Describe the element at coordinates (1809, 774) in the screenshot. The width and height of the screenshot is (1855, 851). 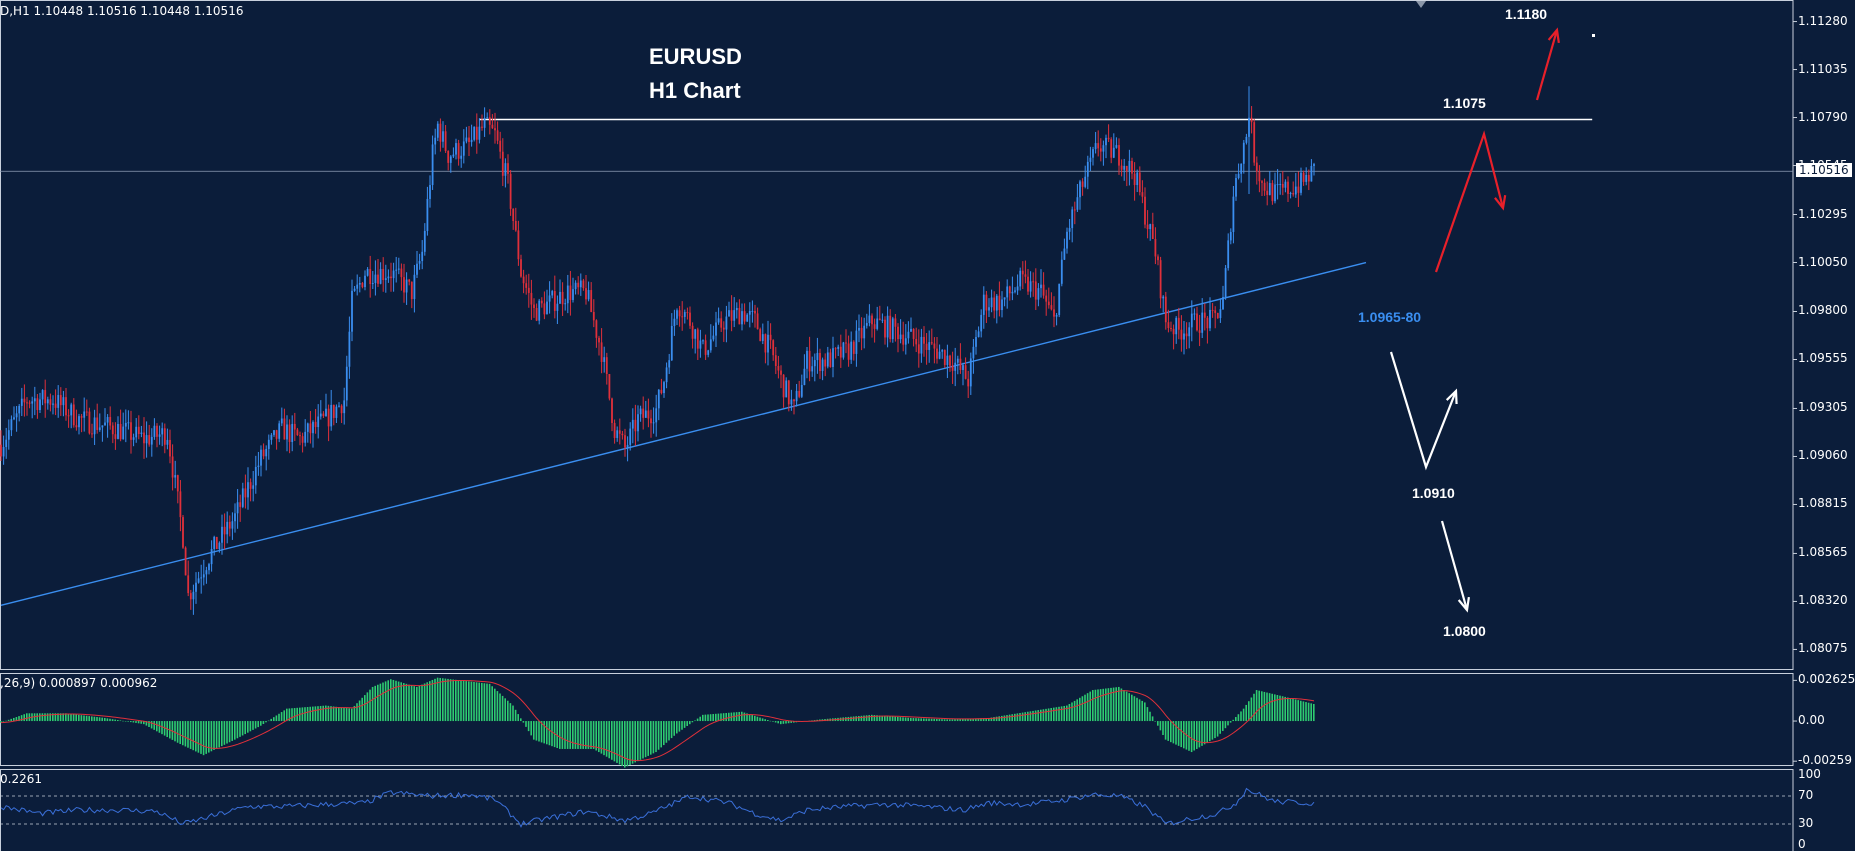
I see `rsi-axis-label: 100` at that location.